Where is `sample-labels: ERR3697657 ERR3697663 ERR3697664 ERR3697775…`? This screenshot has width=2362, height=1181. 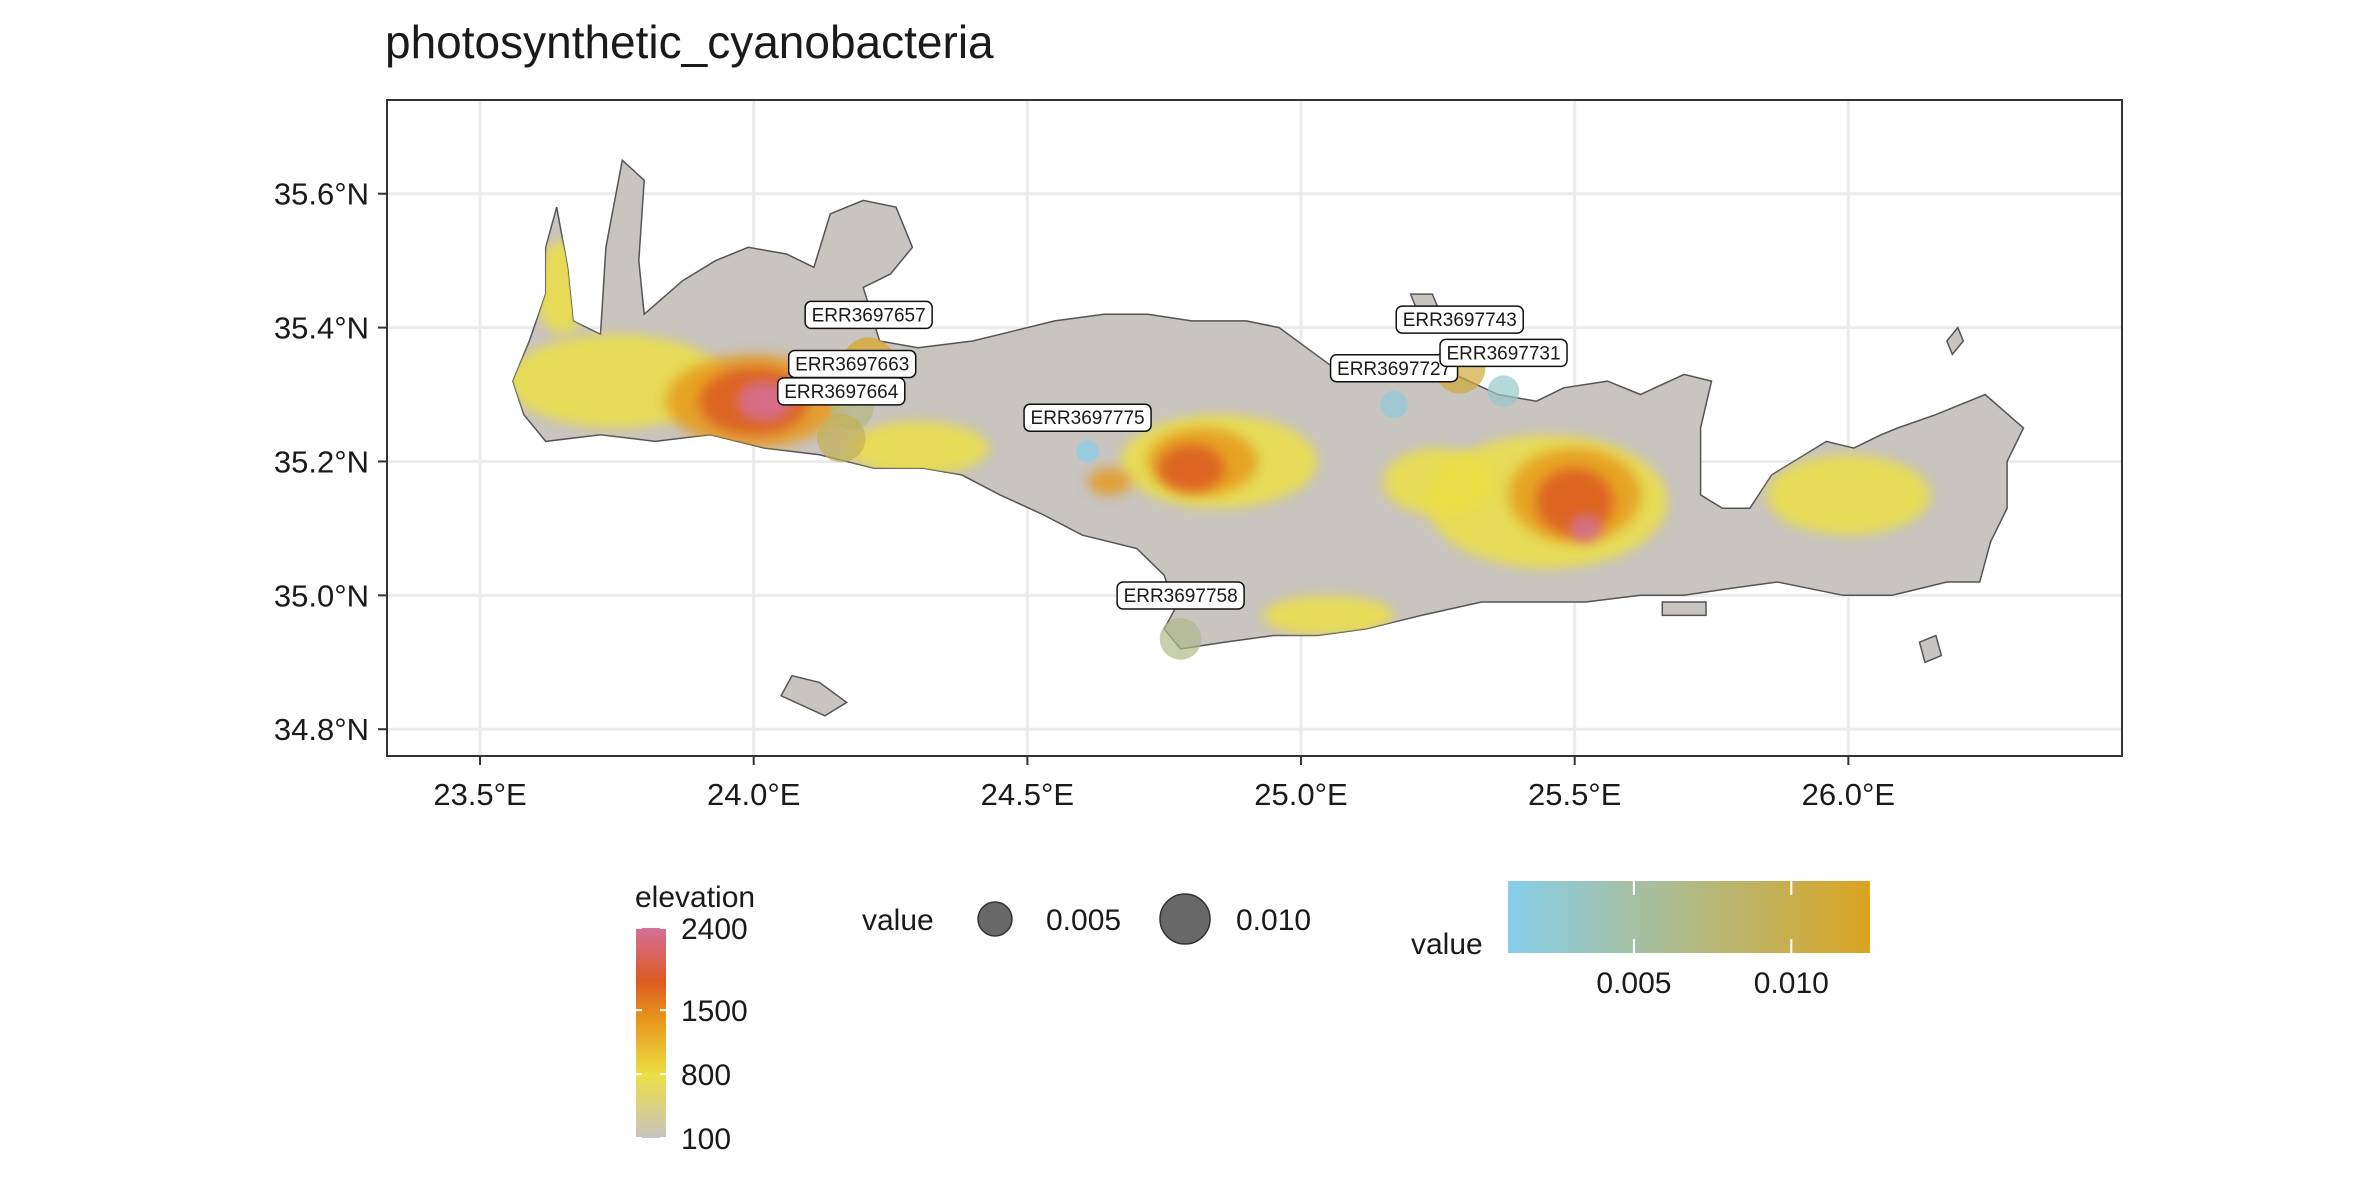
sample-labels: ERR3697657 ERR3697663 ERR3697664 ERR3697775… is located at coordinates (1172, 455).